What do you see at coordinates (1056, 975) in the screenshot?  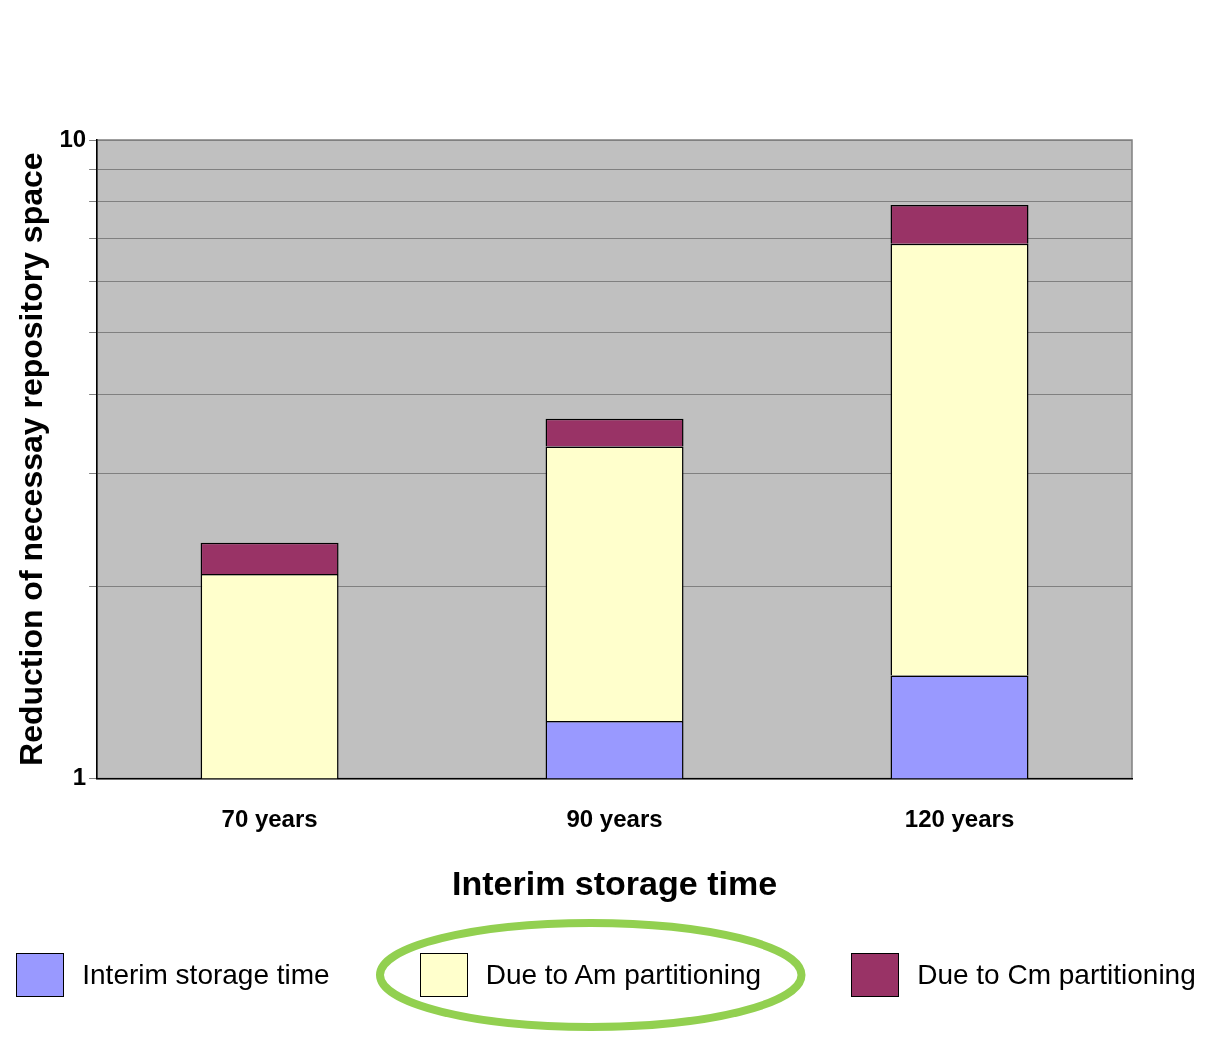 I see `legend-label: Due to Cm partitioning` at bounding box center [1056, 975].